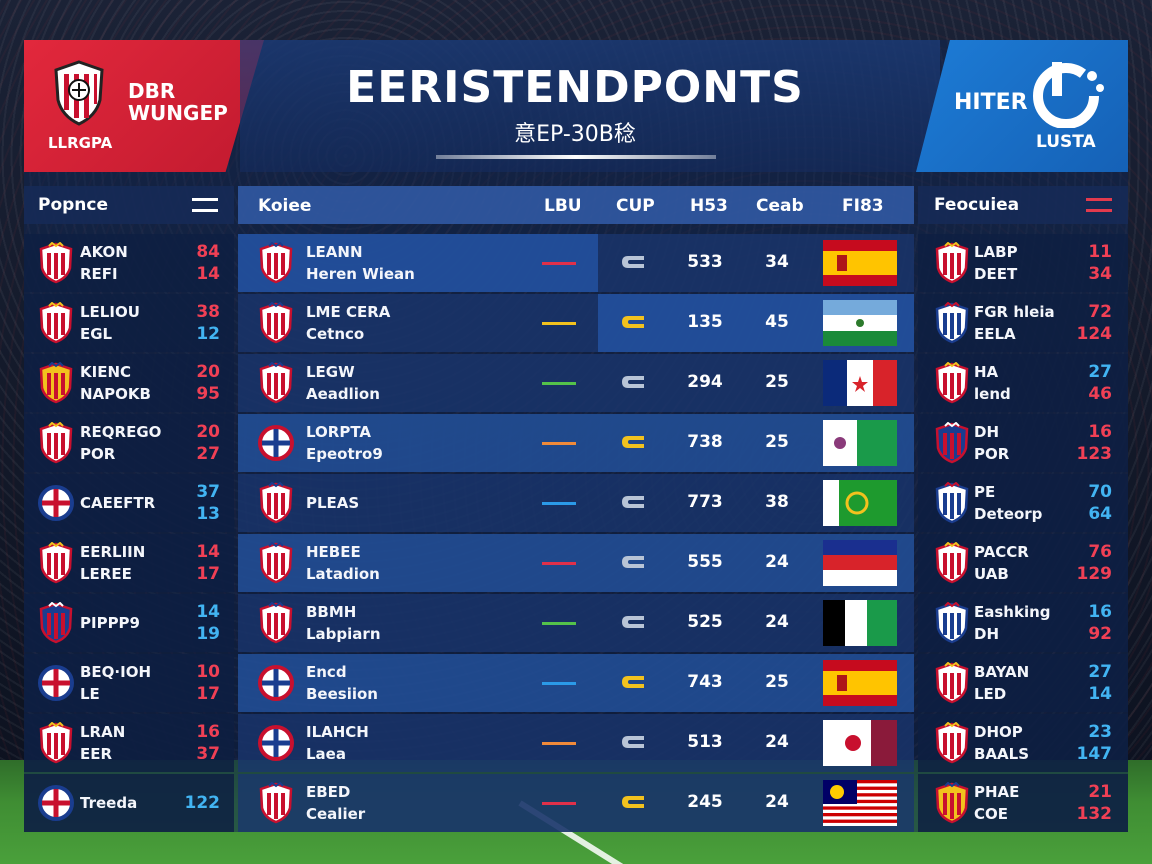 The image size is (1152, 864). Describe the element at coordinates (1094, 334) in the screenshot. I see `stat-value: 124` at that location.